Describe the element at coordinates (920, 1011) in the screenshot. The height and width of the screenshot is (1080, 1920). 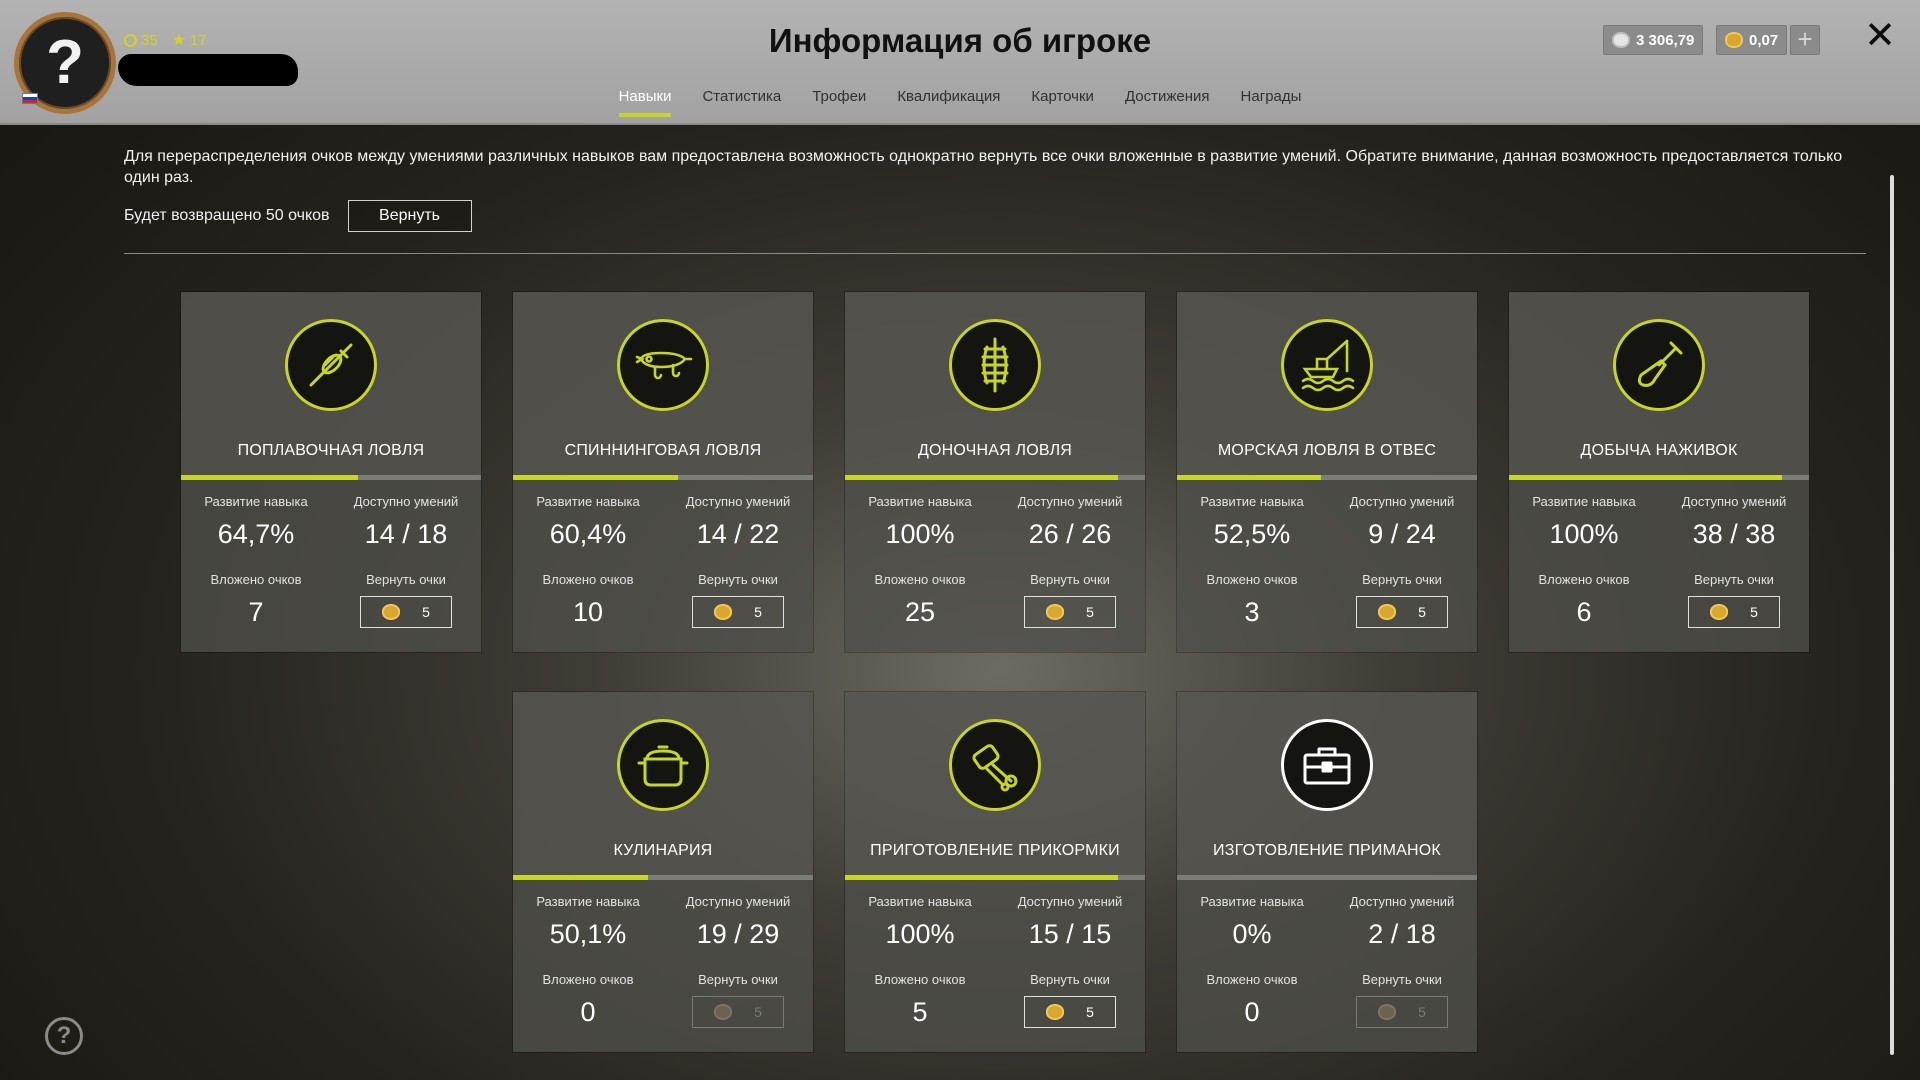
I see `skill-invested: Вложено очков 5` at that location.